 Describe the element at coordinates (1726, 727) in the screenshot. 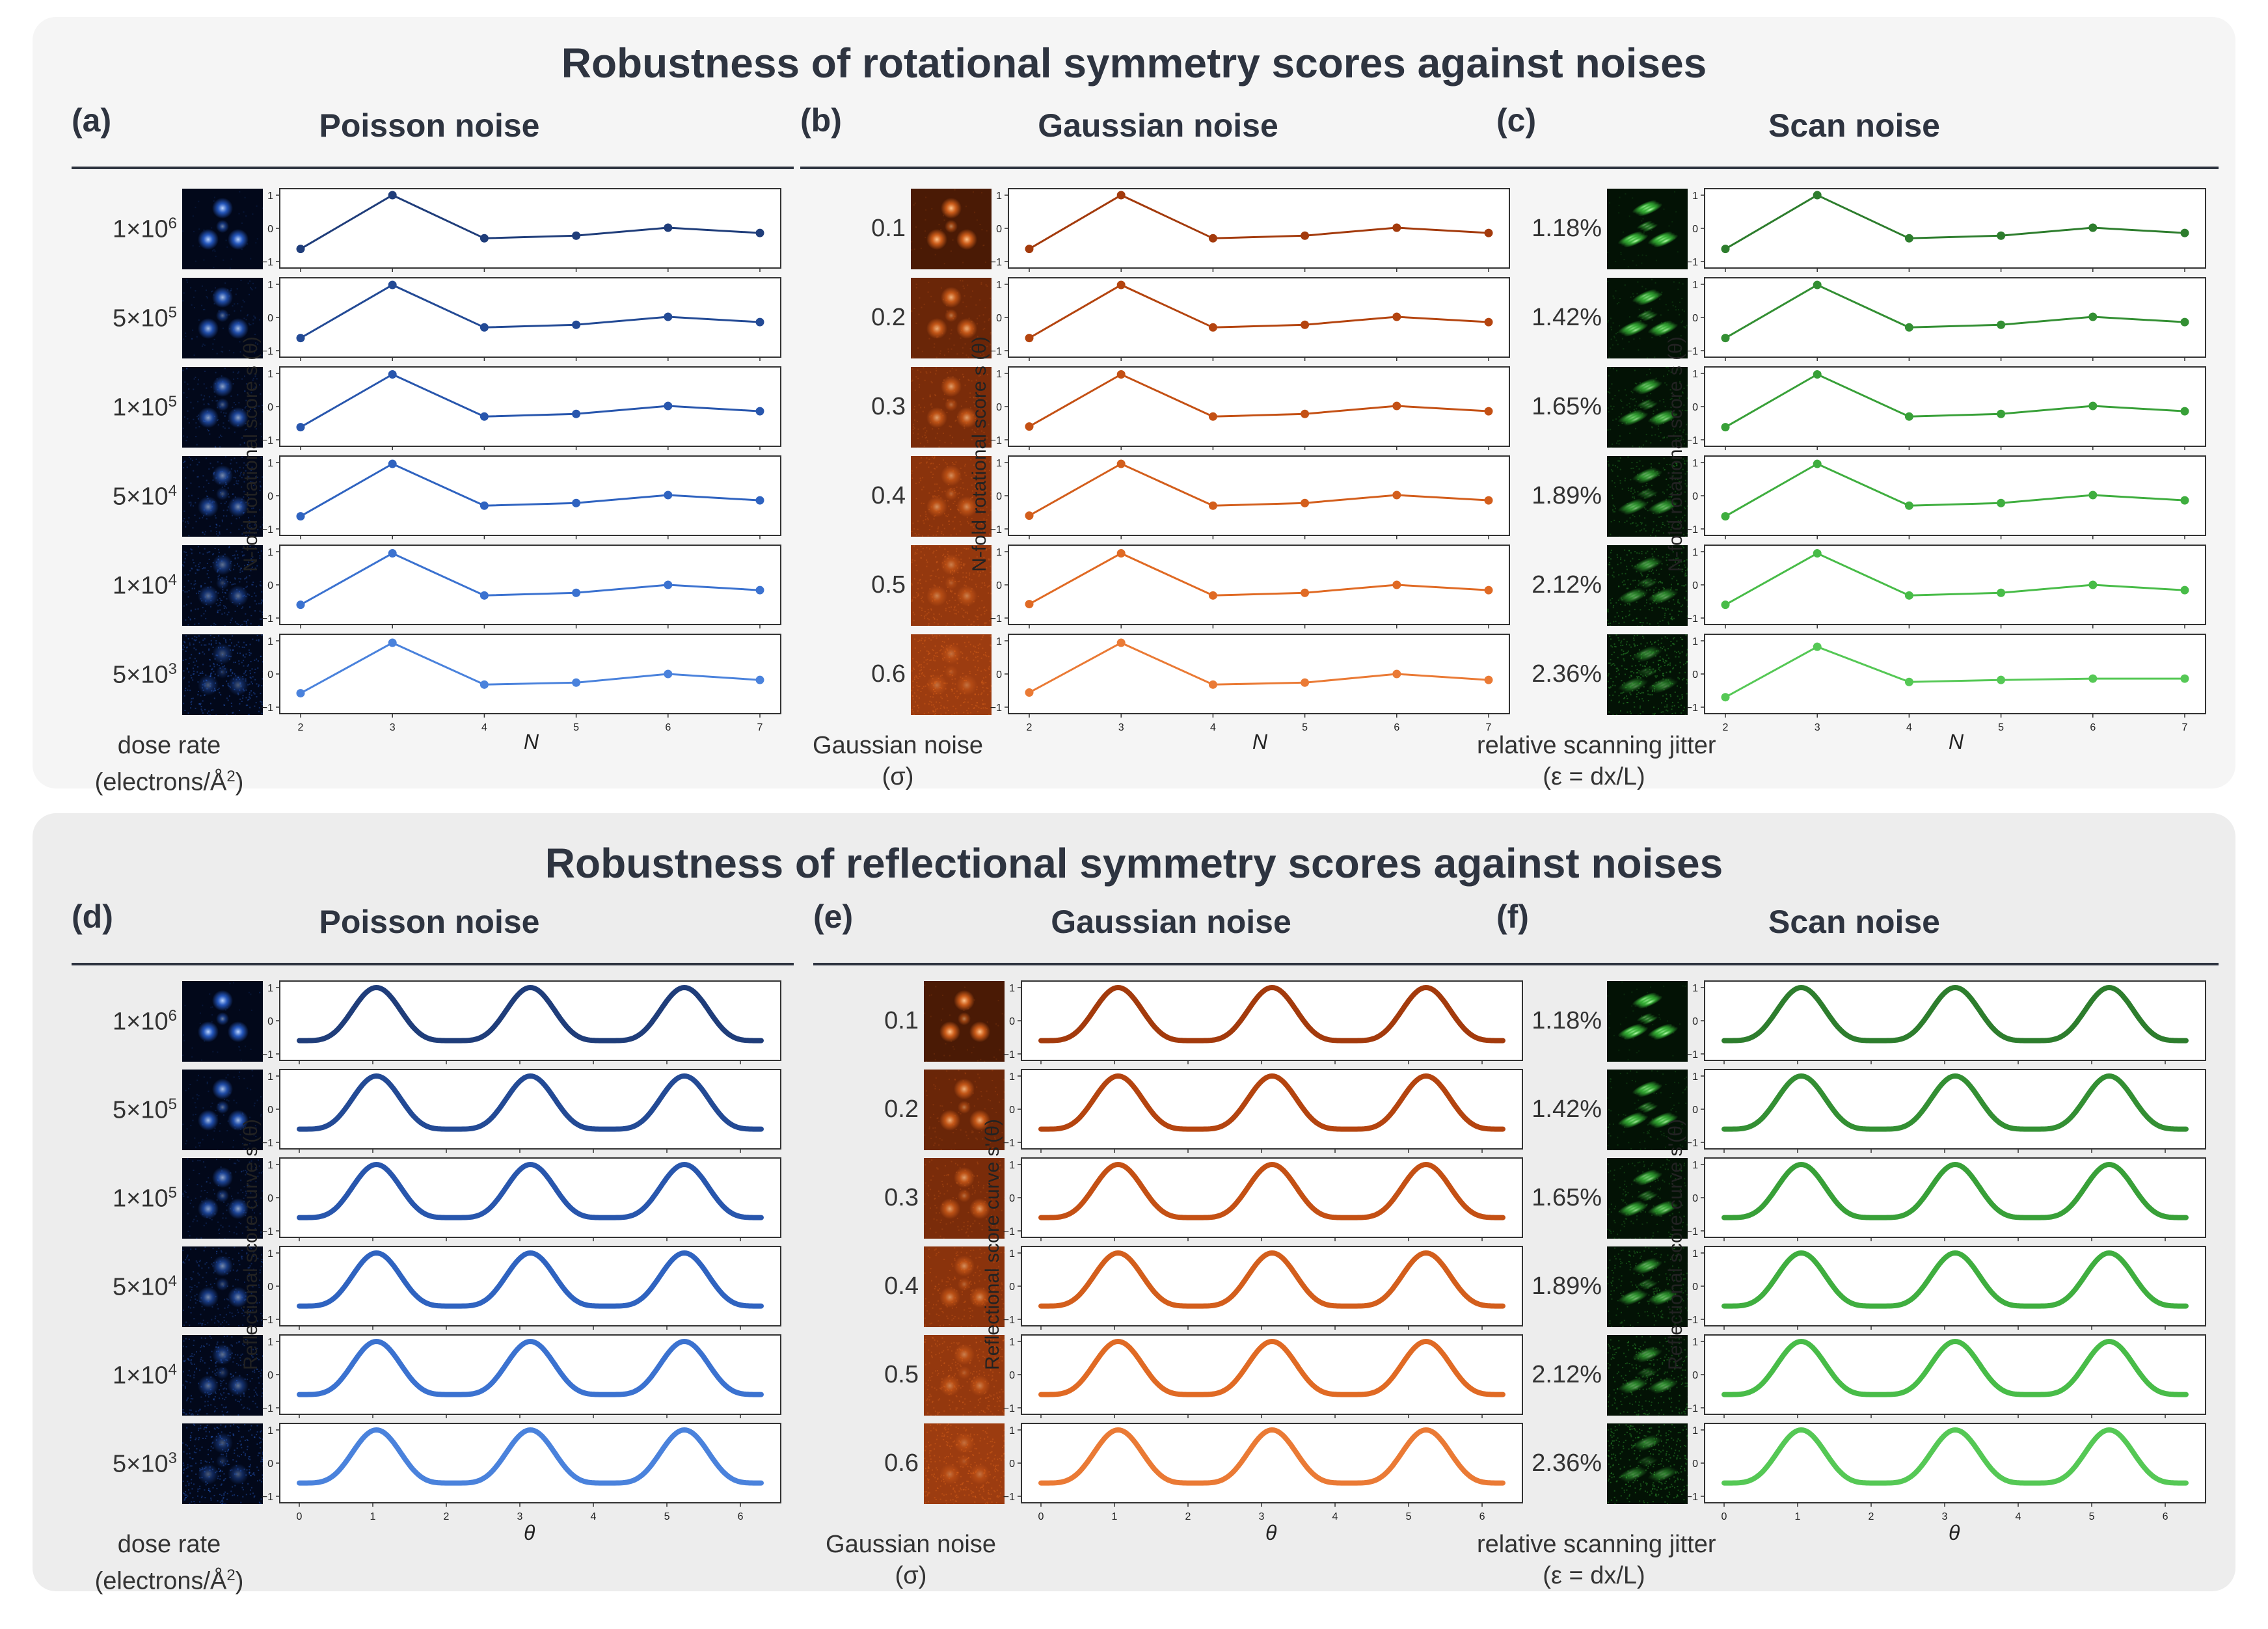

I see `x-tick-label: 2` at that location.